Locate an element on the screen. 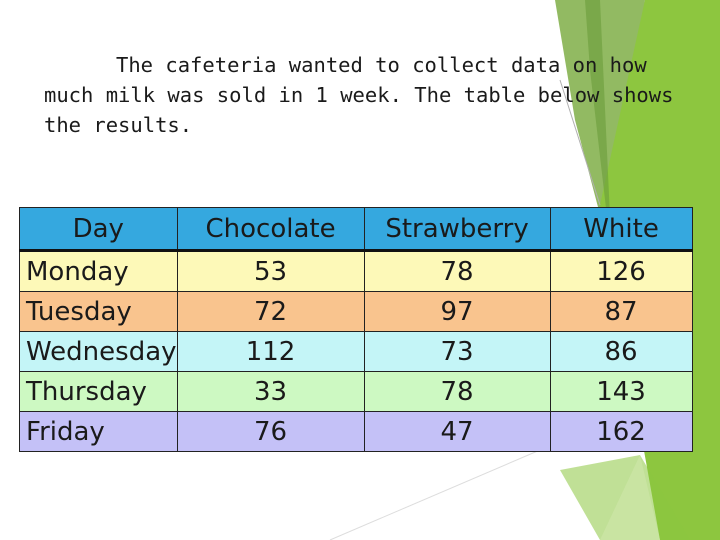 This screenshot has width=720, height=540. cell-day: Thursday is located at coordinates (98, 391).